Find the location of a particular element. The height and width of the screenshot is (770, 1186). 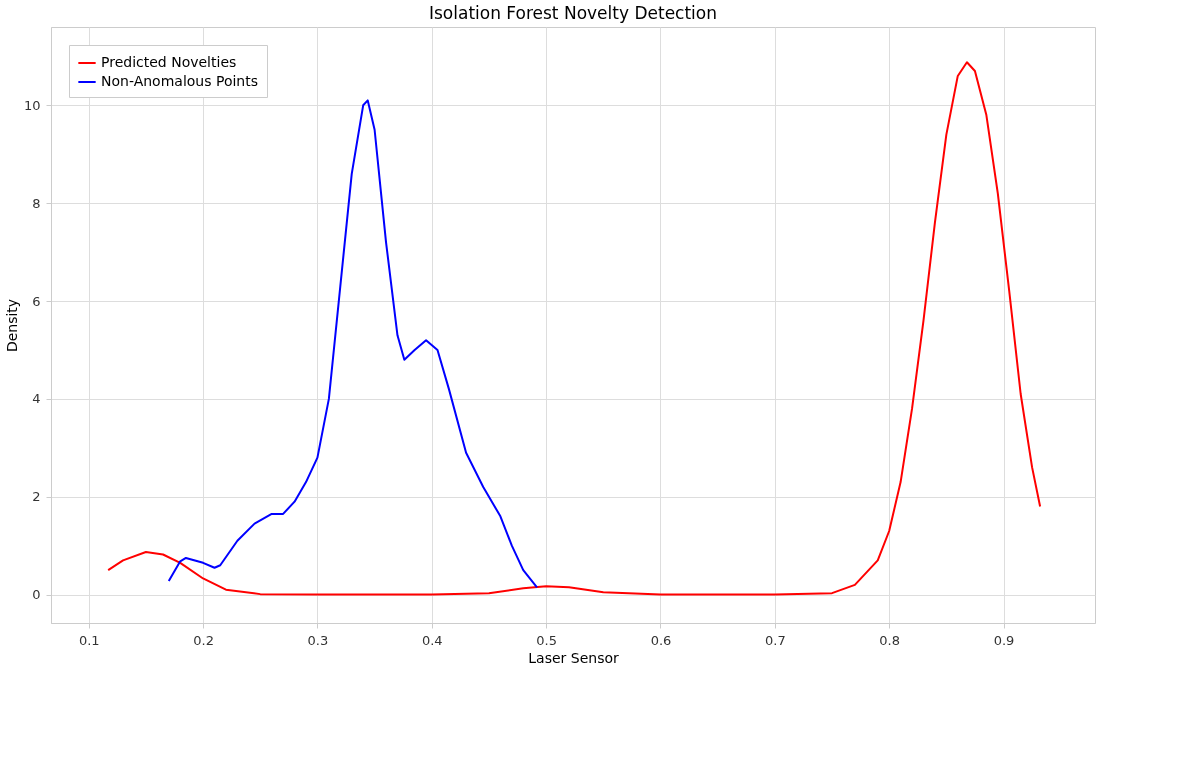

legend-label: Non-Anomalous Points is located at coordinates (180, 81).